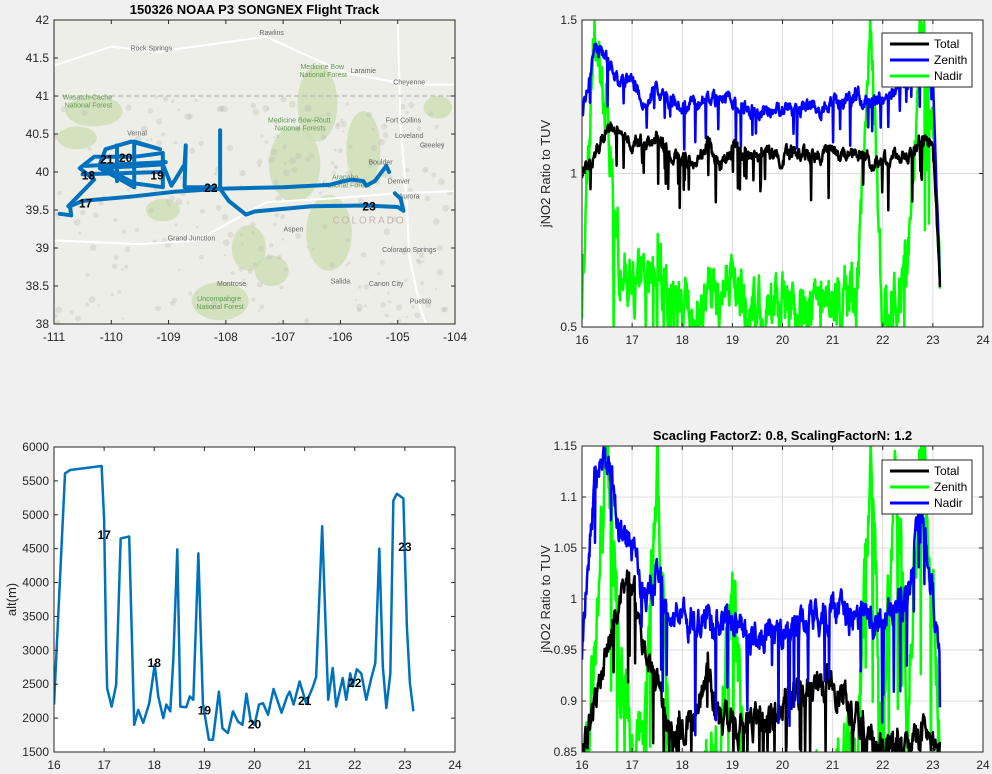 This screenshot has height=774, width=992. What do you see at coordinates (205, 710) in the screenshot?
I see `hour-label: 19` at bounding box center [205, 710].